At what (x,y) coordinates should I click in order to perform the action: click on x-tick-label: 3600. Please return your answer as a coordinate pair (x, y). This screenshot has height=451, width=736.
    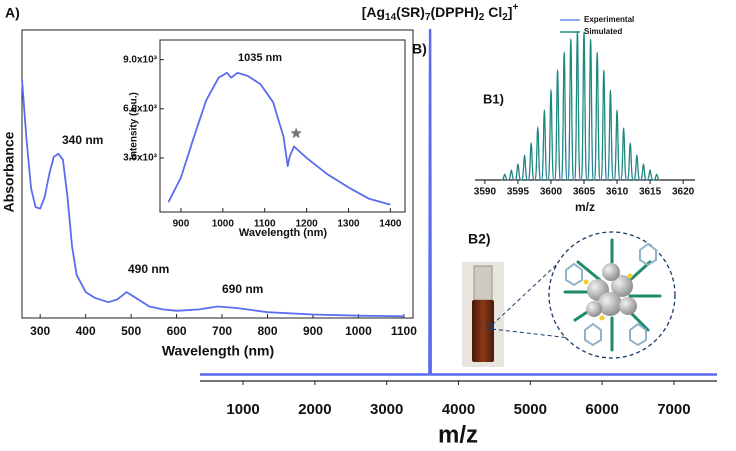
    Looking at the image, I should click on (551, 192).